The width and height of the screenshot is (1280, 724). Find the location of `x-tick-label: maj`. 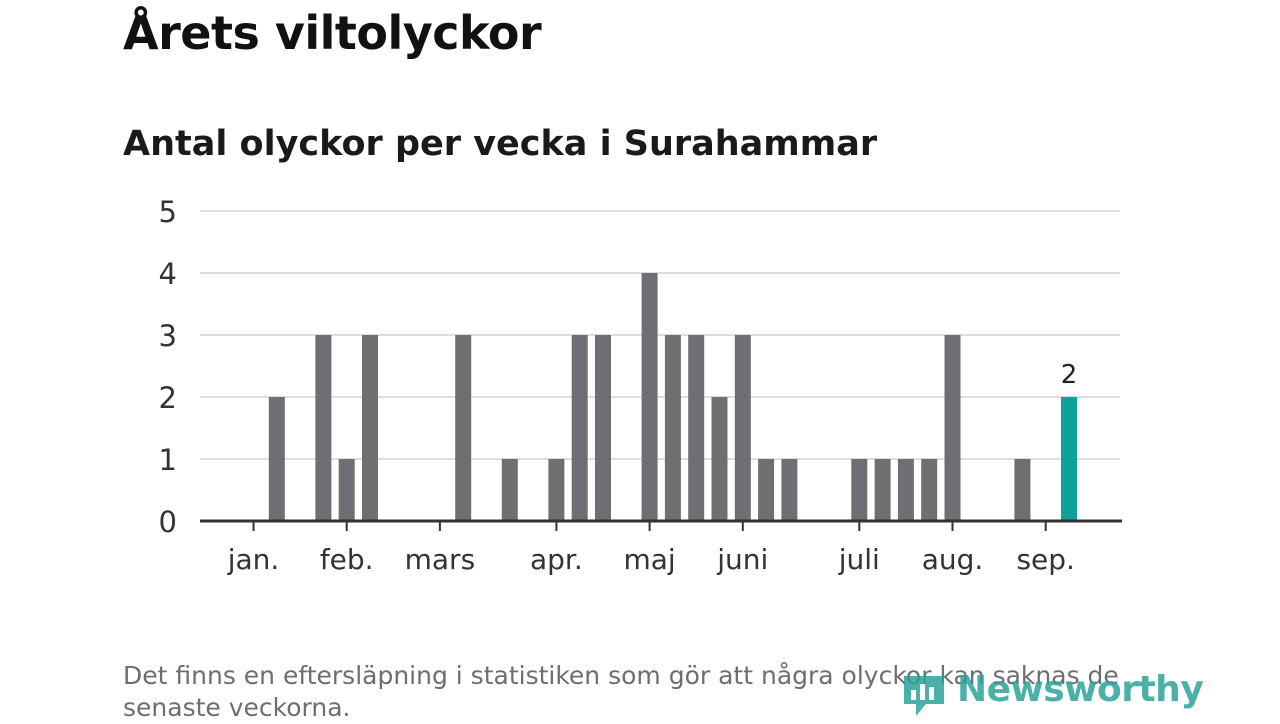

x-tick-label: maj is located at coordinates (649, 559).